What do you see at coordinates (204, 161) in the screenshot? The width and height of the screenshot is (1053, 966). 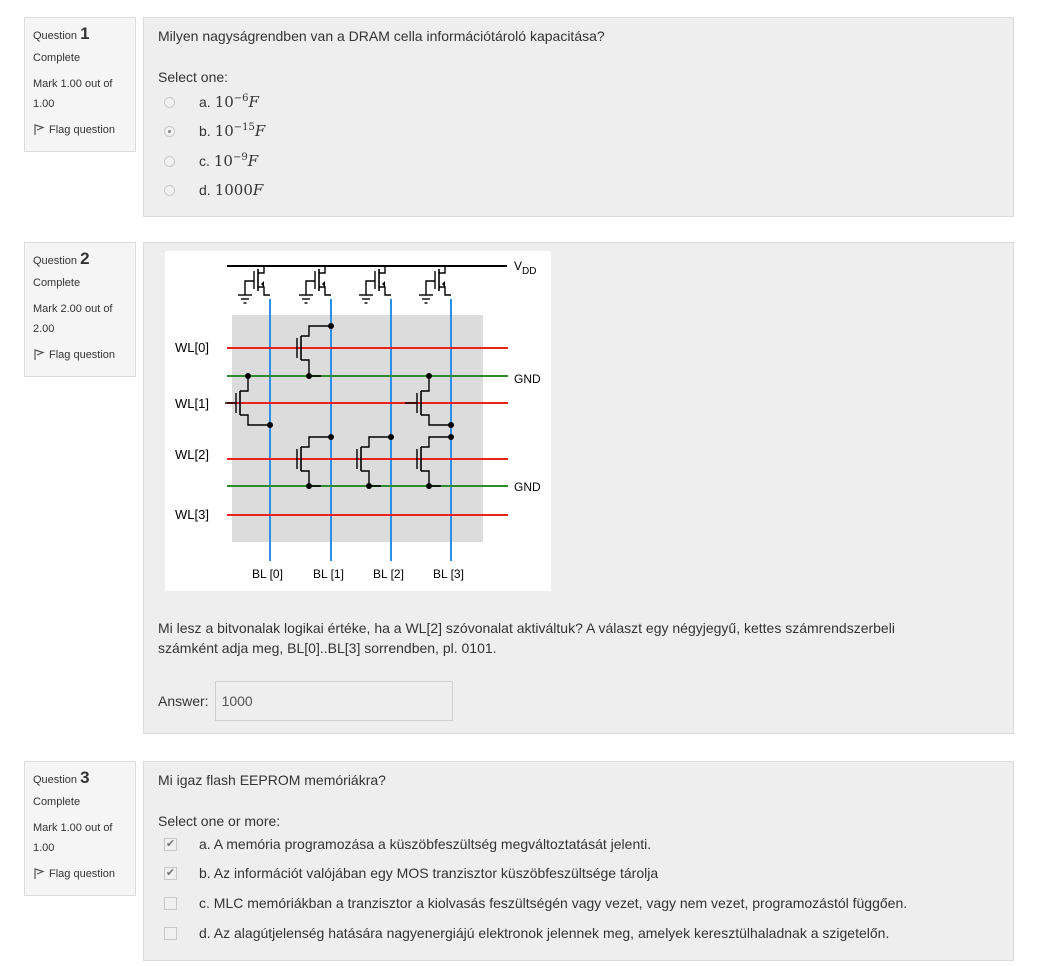 I see `option-letter: c.` at bounding box center [204, 161].